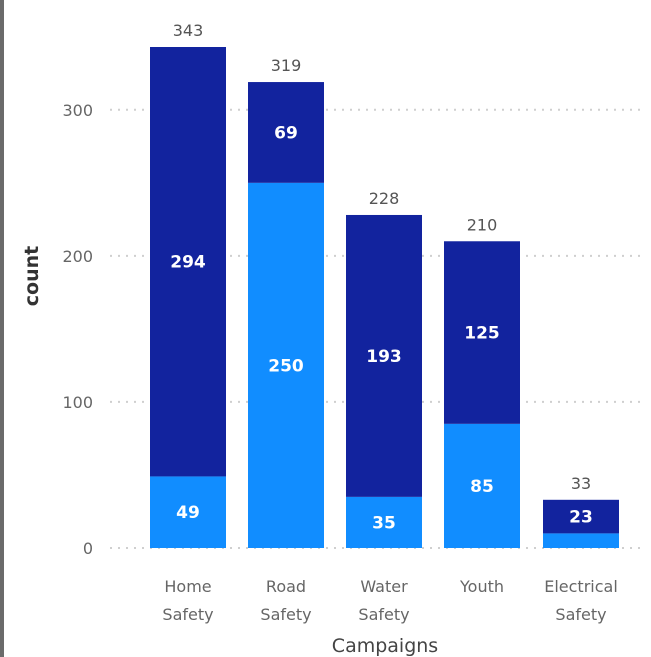 This screenshot has width=651, height=657. I want to click on bar-total-label: 343, so click(188, 30).